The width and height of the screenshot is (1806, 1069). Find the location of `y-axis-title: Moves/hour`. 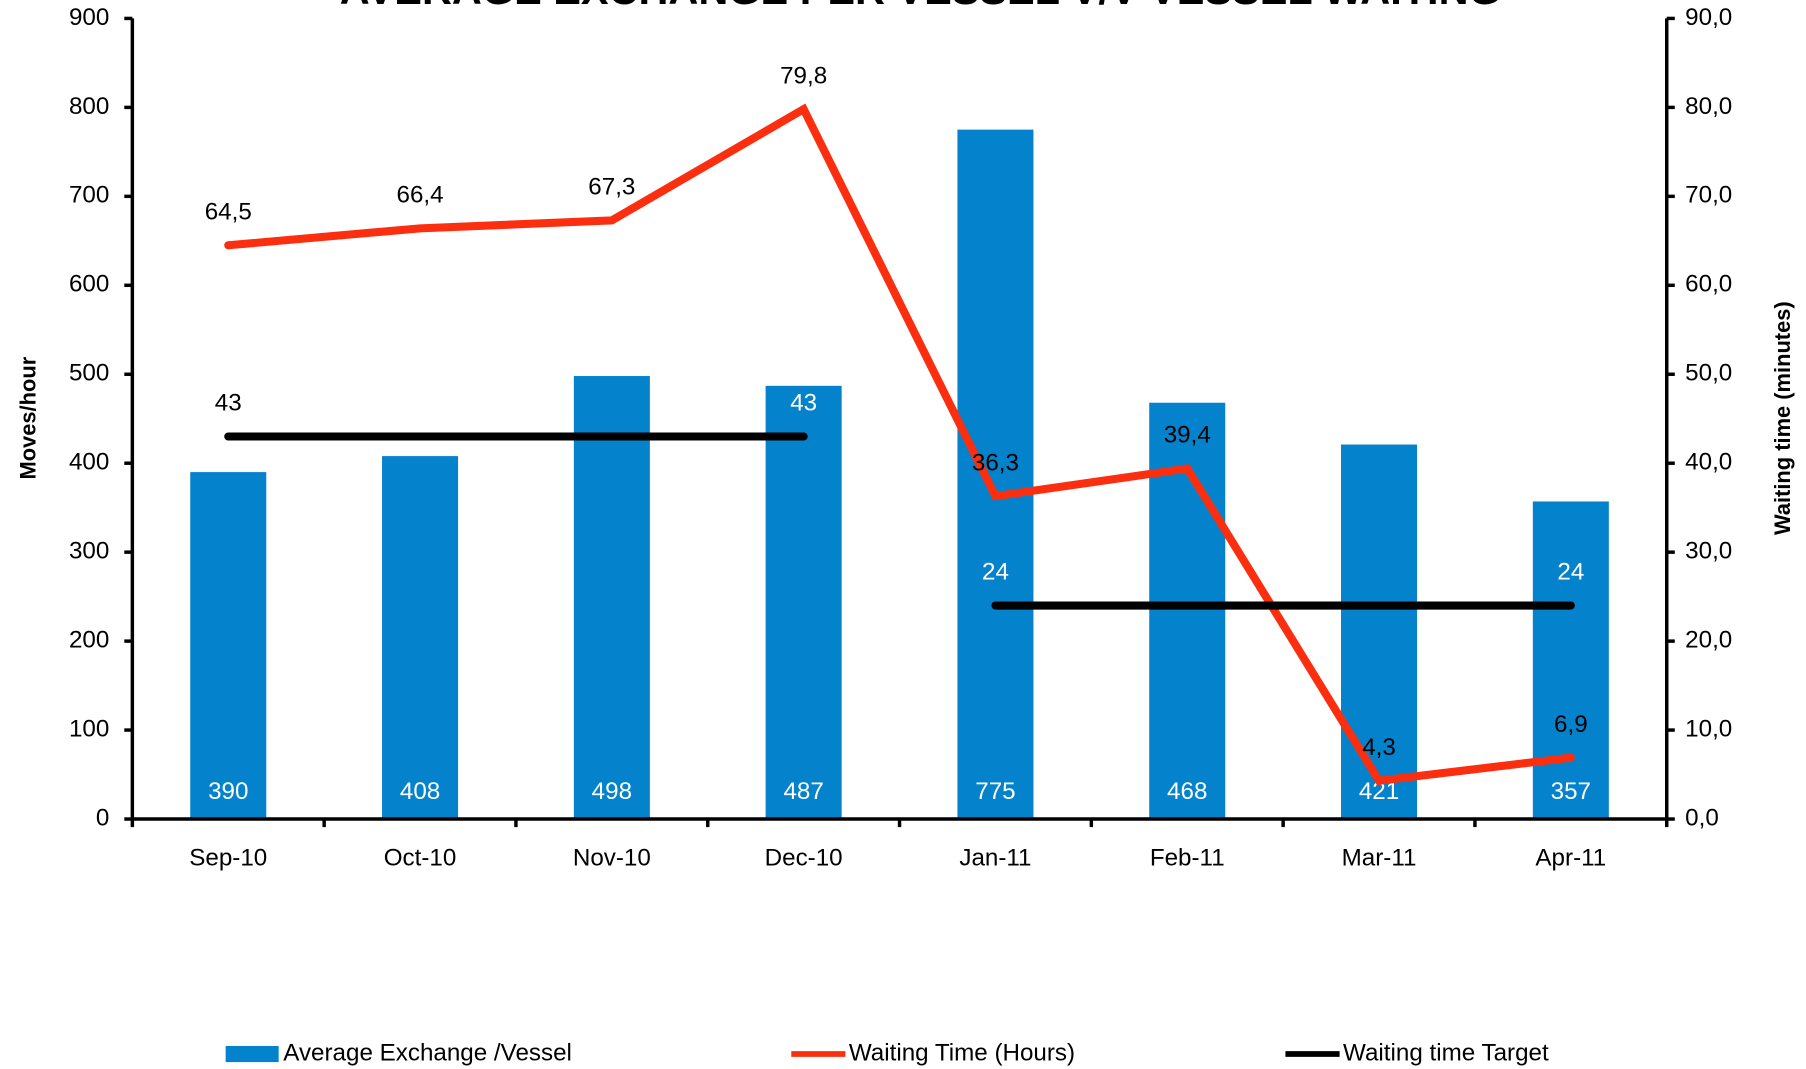

y-axis-title: Moves/hour is located at coordinates (28, 417).